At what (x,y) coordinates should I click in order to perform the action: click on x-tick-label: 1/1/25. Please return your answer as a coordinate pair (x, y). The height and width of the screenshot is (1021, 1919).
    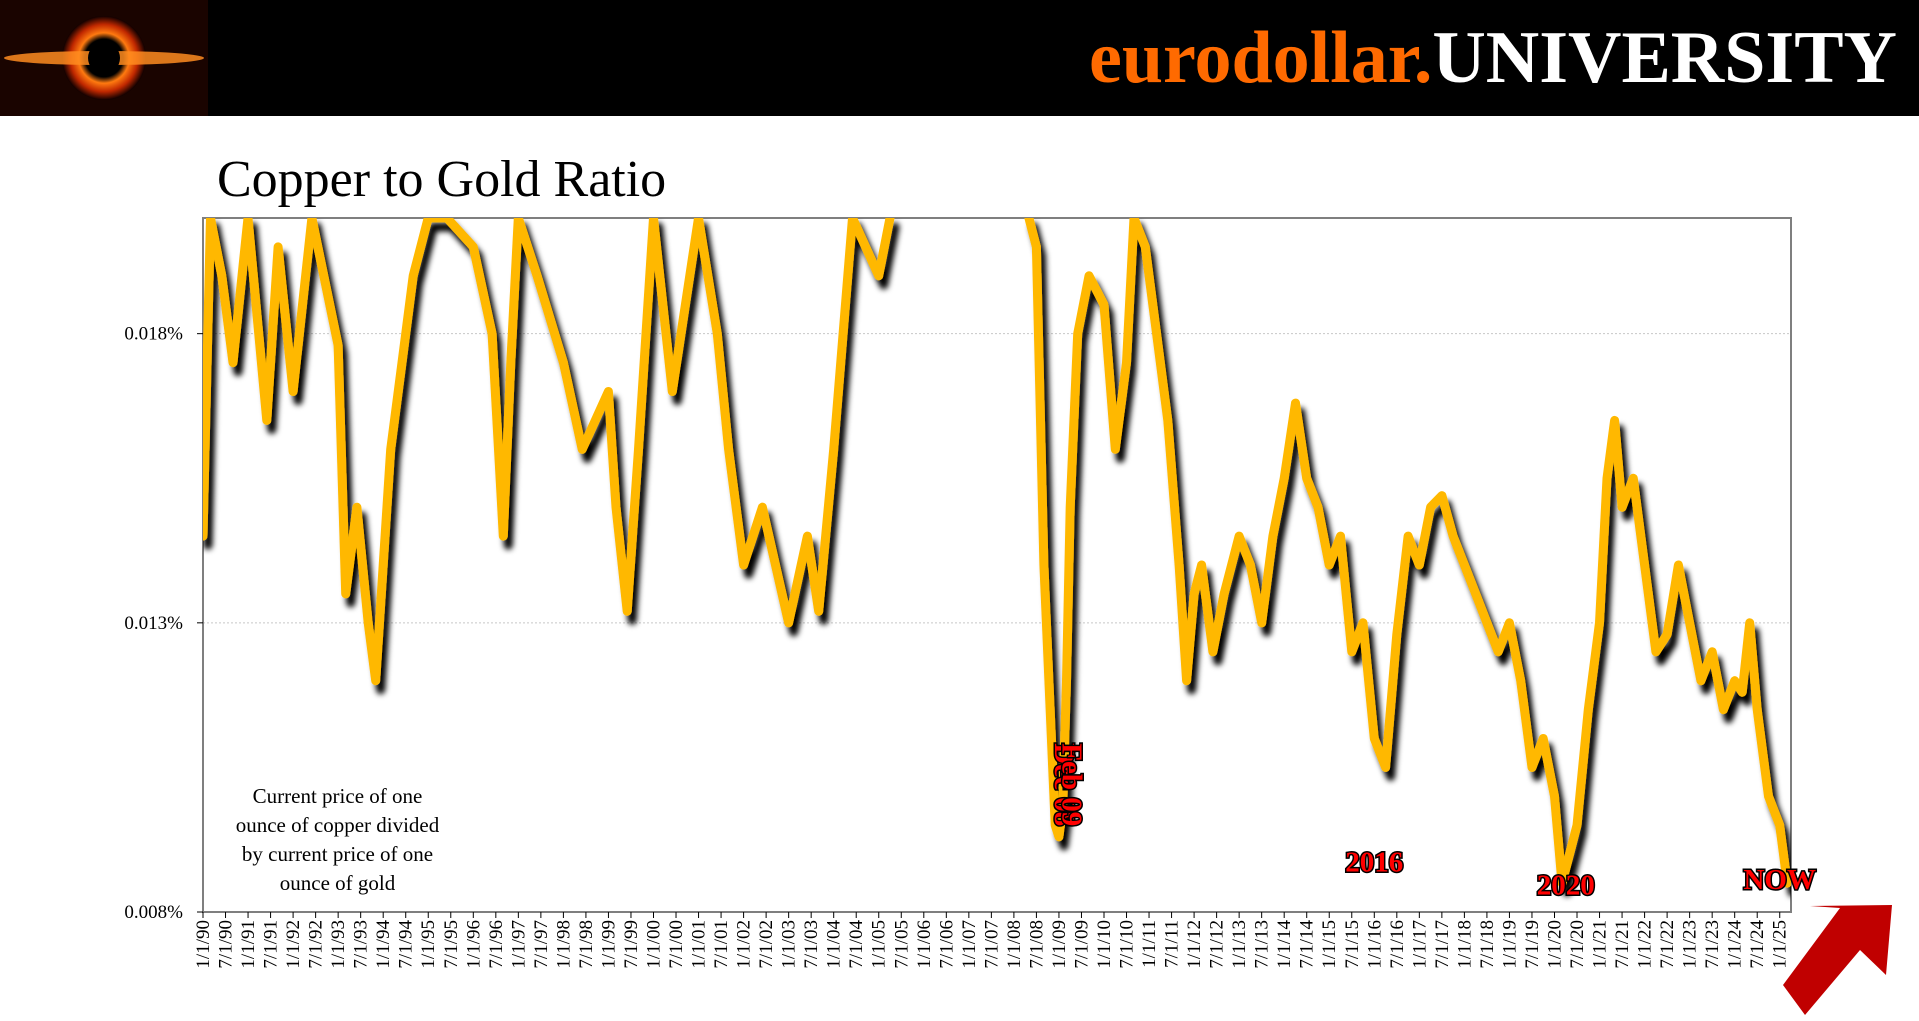
    Looking at the image, I should click on (1780, 944).